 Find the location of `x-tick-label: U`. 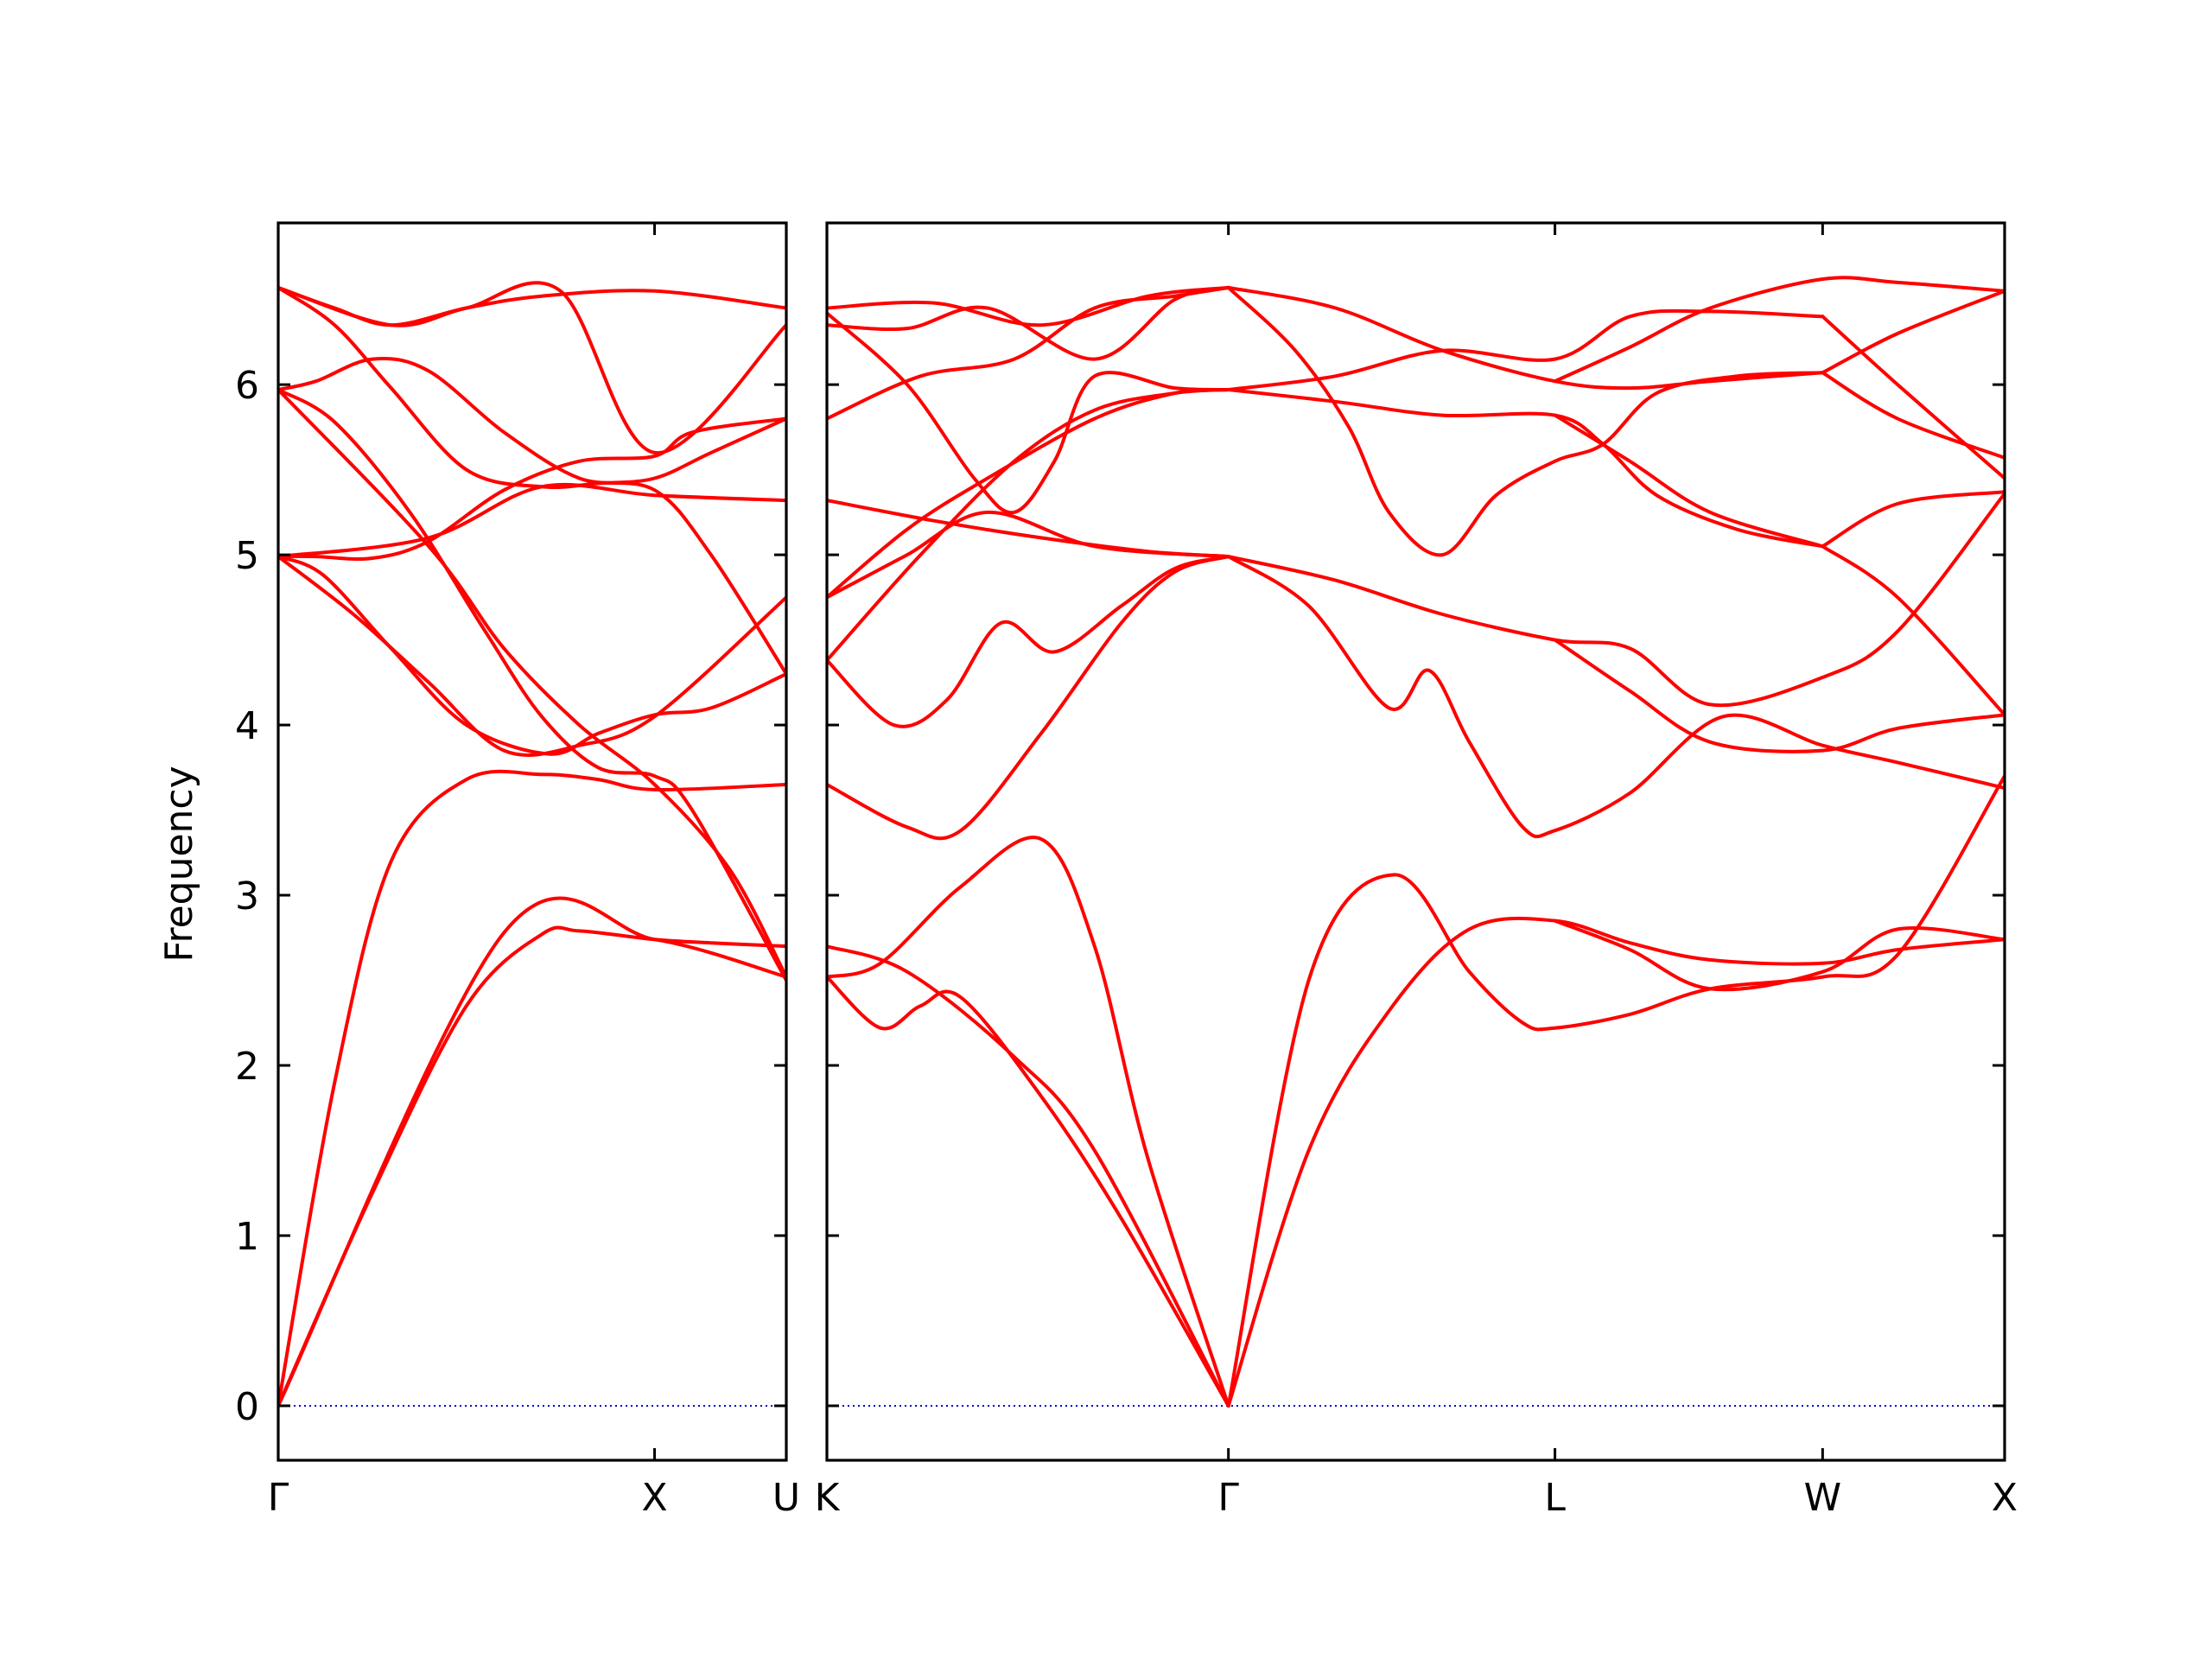

x-tick-label: U is located at coordinates (786, 1498).